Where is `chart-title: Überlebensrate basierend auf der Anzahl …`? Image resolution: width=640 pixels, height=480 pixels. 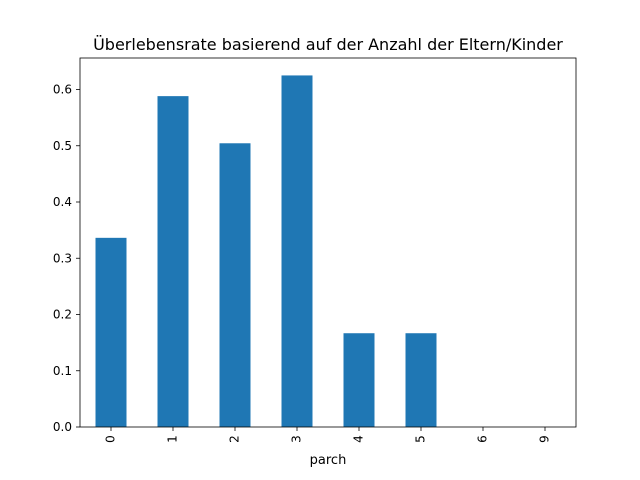 chart-title: Überlebensrate basierend auf der Anzahl … is located at coordinates (328, 44).